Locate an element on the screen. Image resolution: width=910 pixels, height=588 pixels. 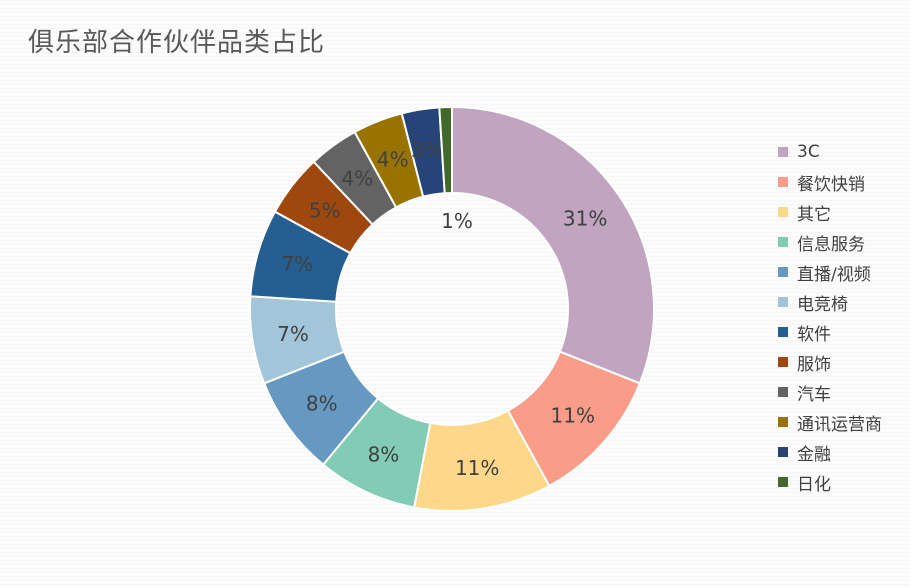
legend-item: 电竞椅 is located at coordinates (830, 302).